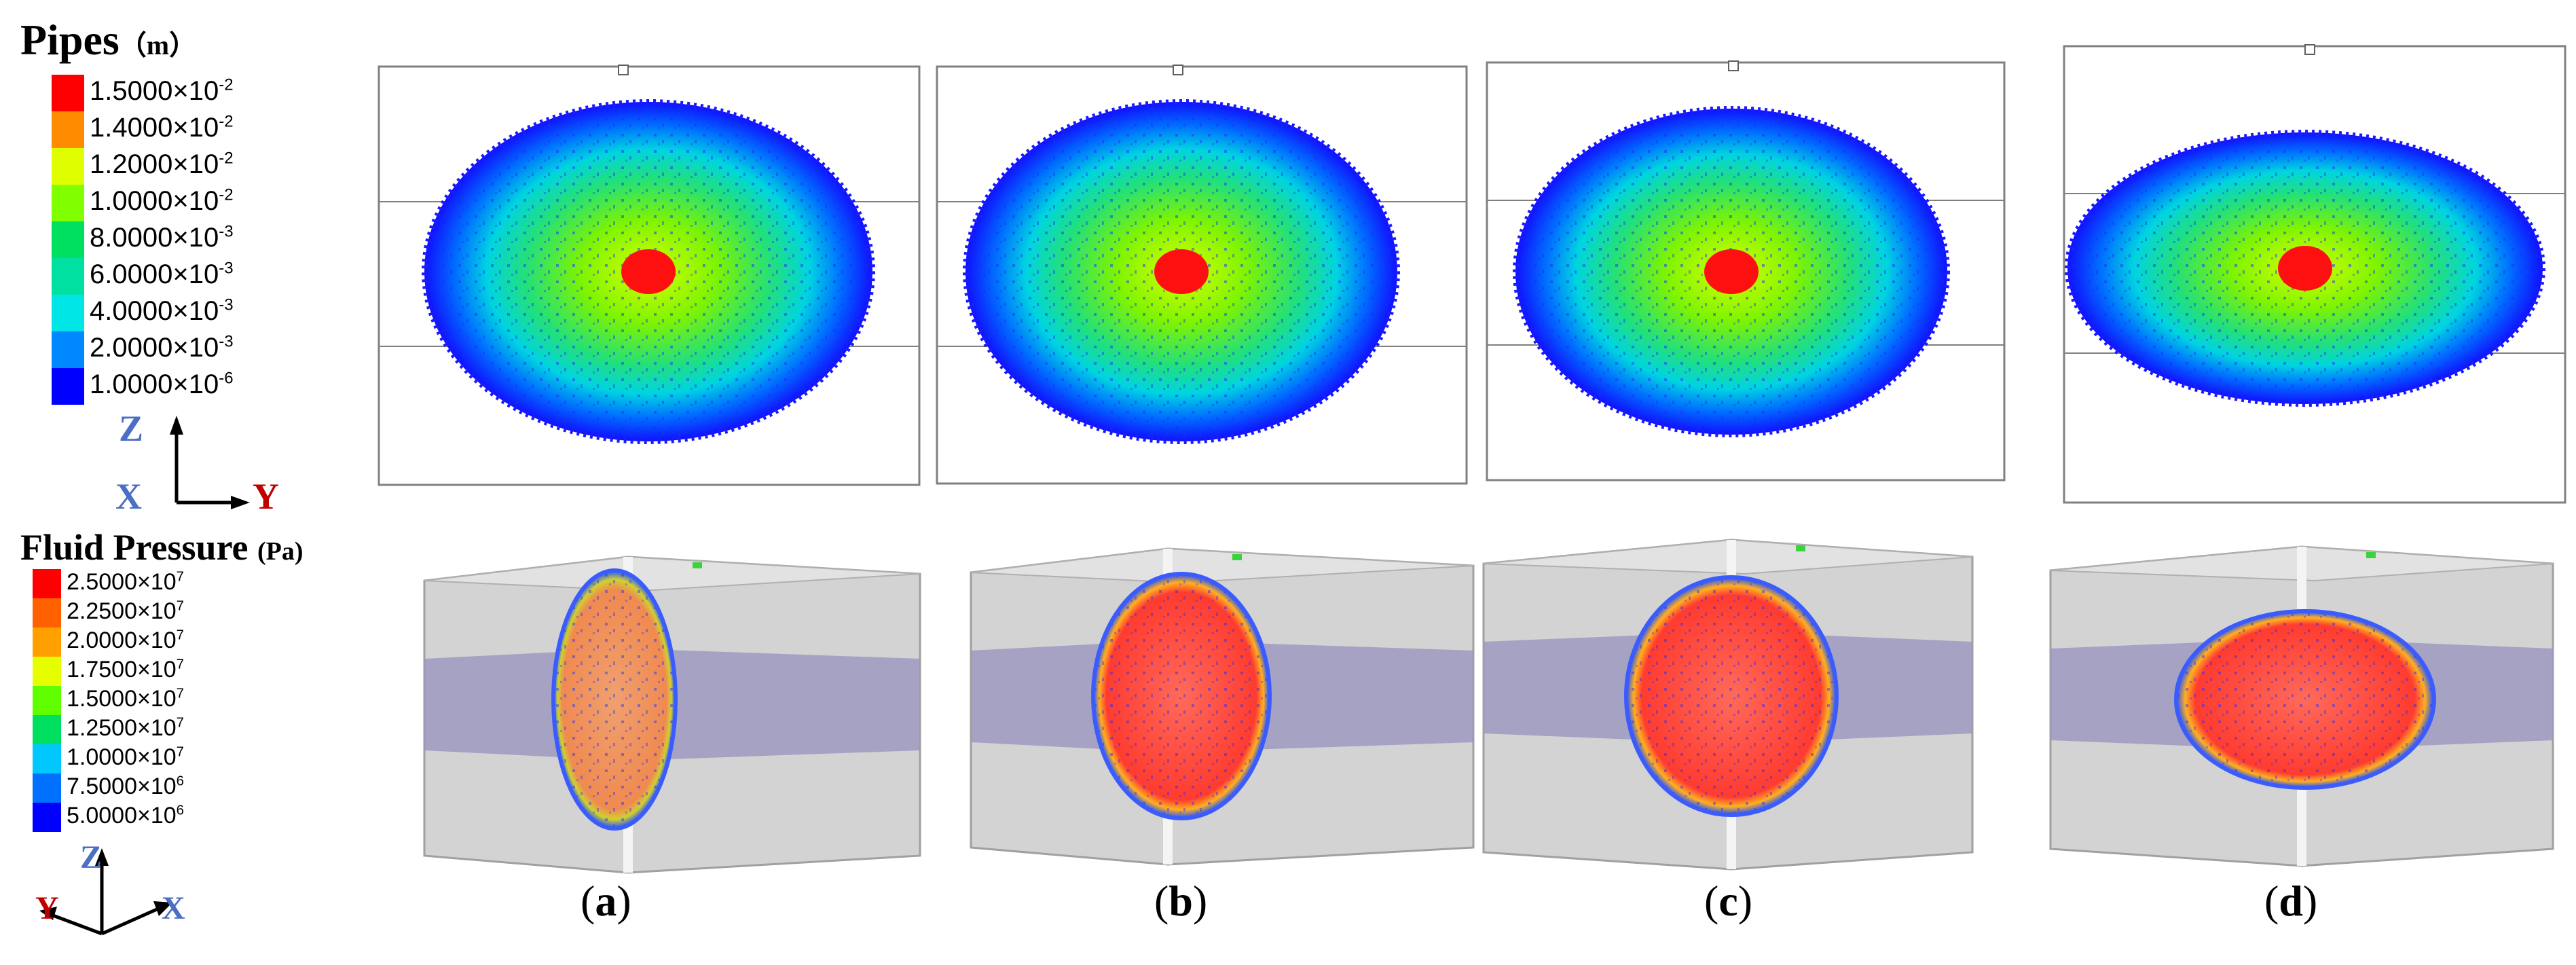 Image resolution: width=2576 pixels, height=965 pixels. What do you see at coordinates (122, 640) in the screenshot?
I see `pressure-legend-mantissa: 2.0000×10` at bounding box center [122, 640].